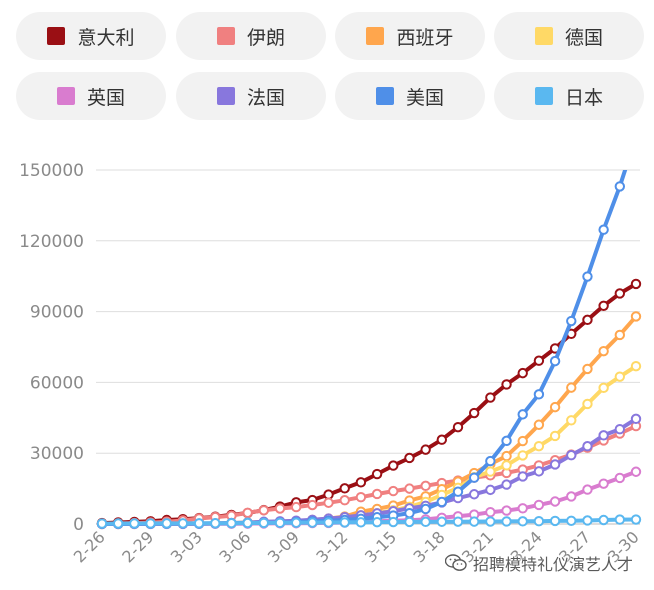  Describe the element at coordinates (424, 97) in the screenshot. I see `legend-label: 美国` at that location.